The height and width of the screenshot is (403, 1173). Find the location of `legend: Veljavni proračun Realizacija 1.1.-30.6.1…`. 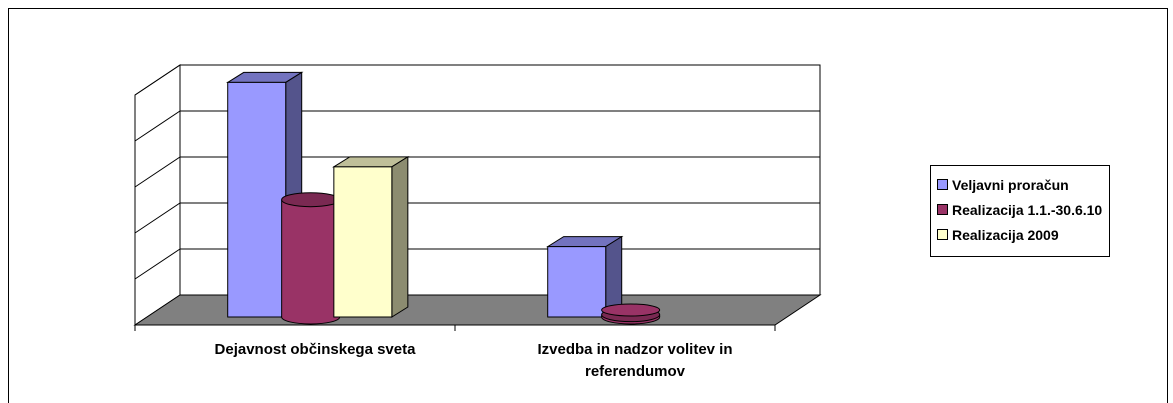

legend: Veljavni proračun Realizacija 1.1.-30.6.1… is located at coordinates (1020, 211).